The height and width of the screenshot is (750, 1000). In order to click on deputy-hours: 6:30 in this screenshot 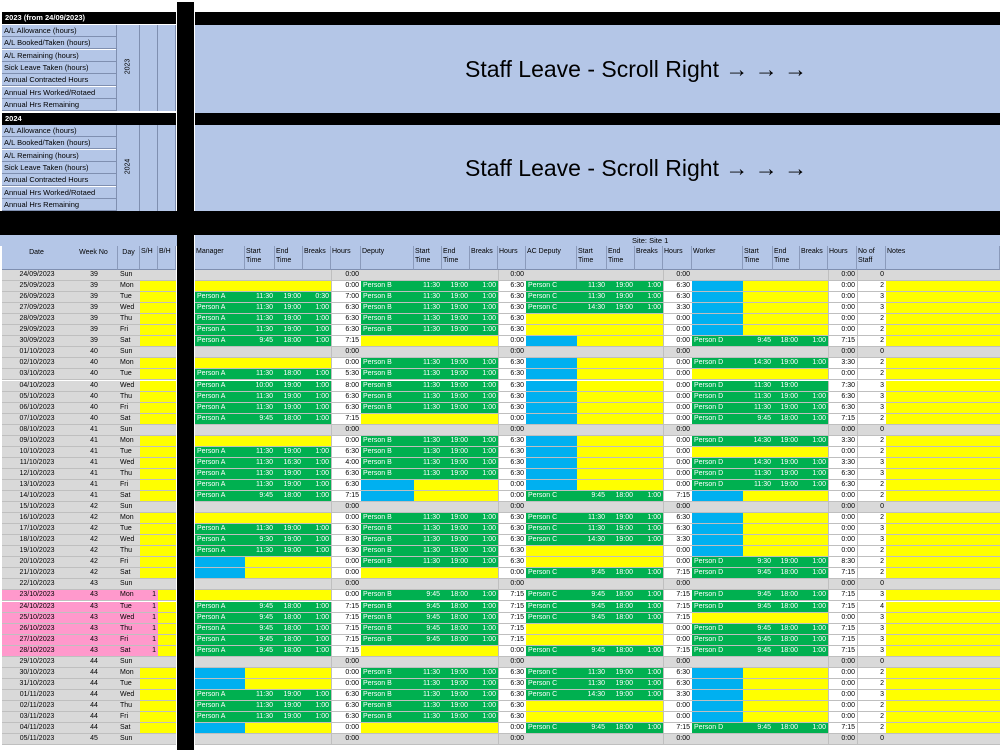, I will do `click(512, 541)`.